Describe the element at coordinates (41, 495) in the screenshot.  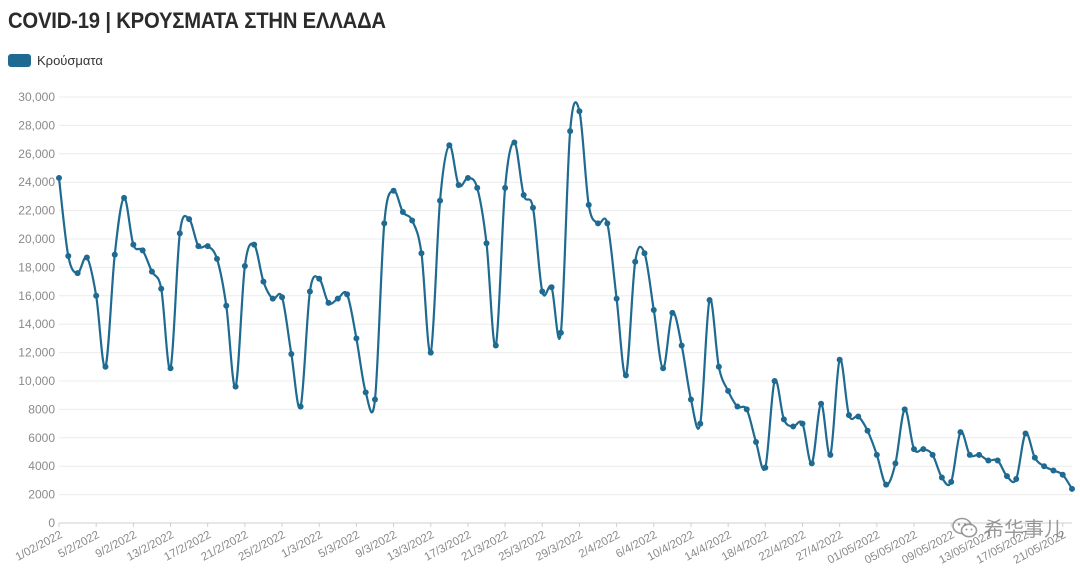
I see `y-tick-label: 2000` at that location.